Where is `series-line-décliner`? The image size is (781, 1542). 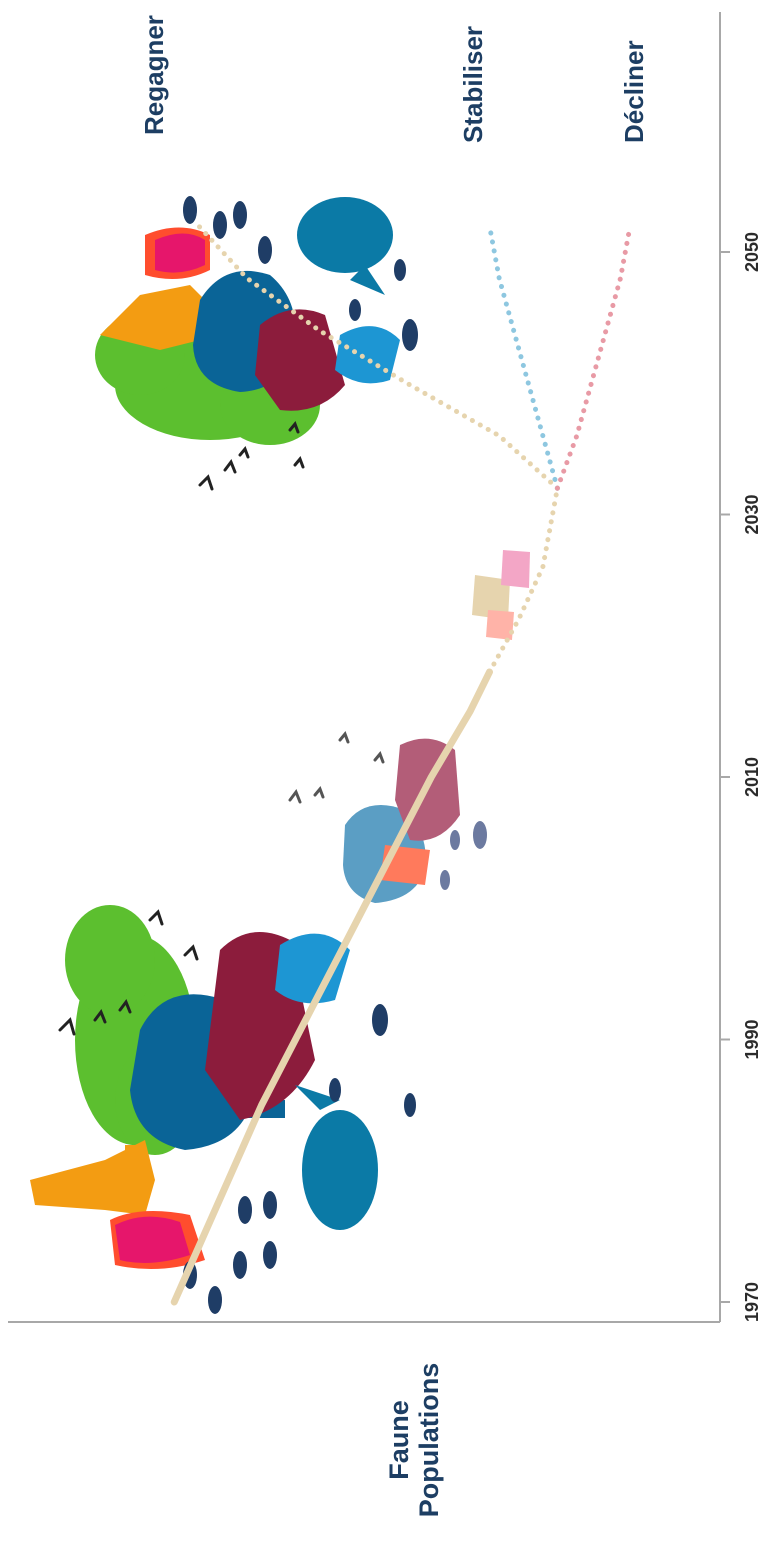
series-line-décliner is located at coordinates (593, 357).